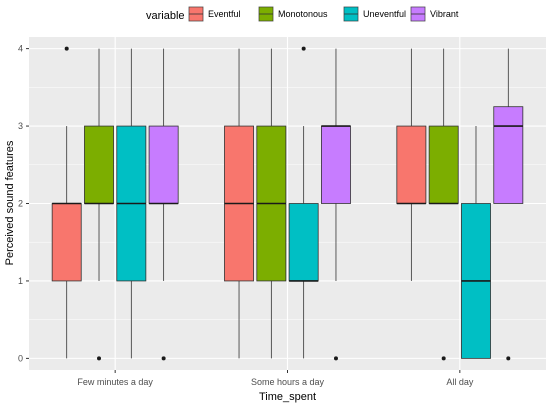 This screenshot has width=550, height=408. I want to click on legend-item-monotonous: Monotonous, so click(293, 14).